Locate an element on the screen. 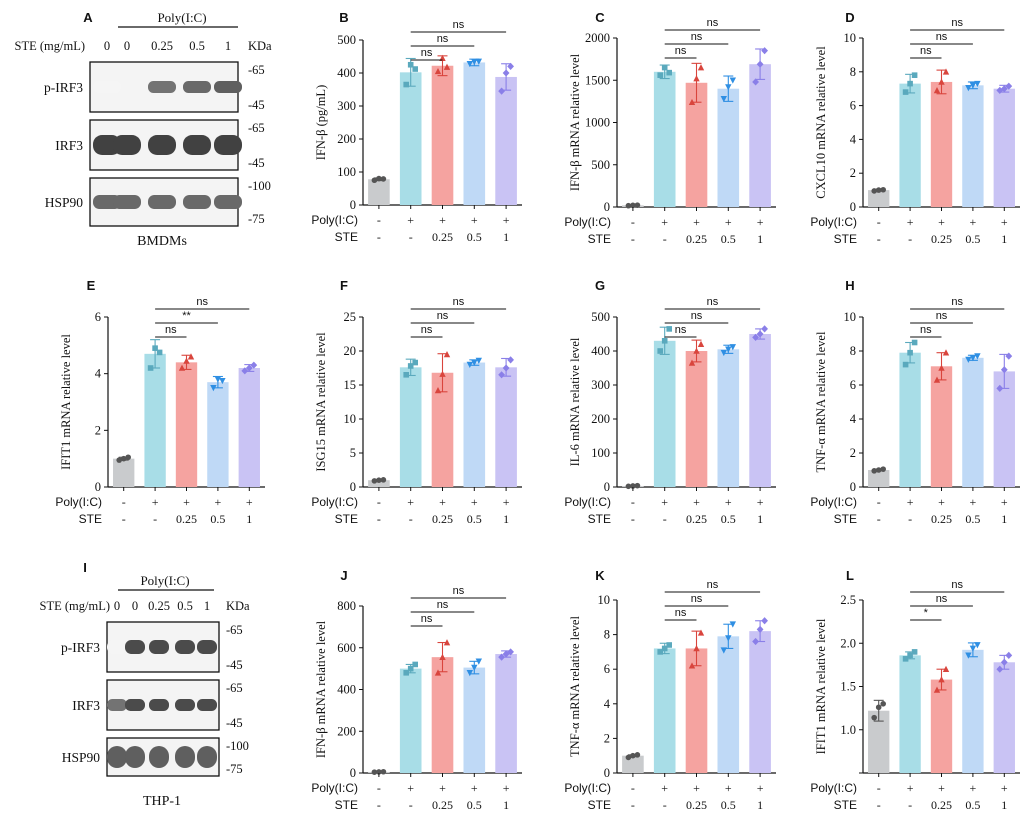 This screenshot has height=814, width=1024. y-tick-label: 2 is located at coordinates (607, 738).